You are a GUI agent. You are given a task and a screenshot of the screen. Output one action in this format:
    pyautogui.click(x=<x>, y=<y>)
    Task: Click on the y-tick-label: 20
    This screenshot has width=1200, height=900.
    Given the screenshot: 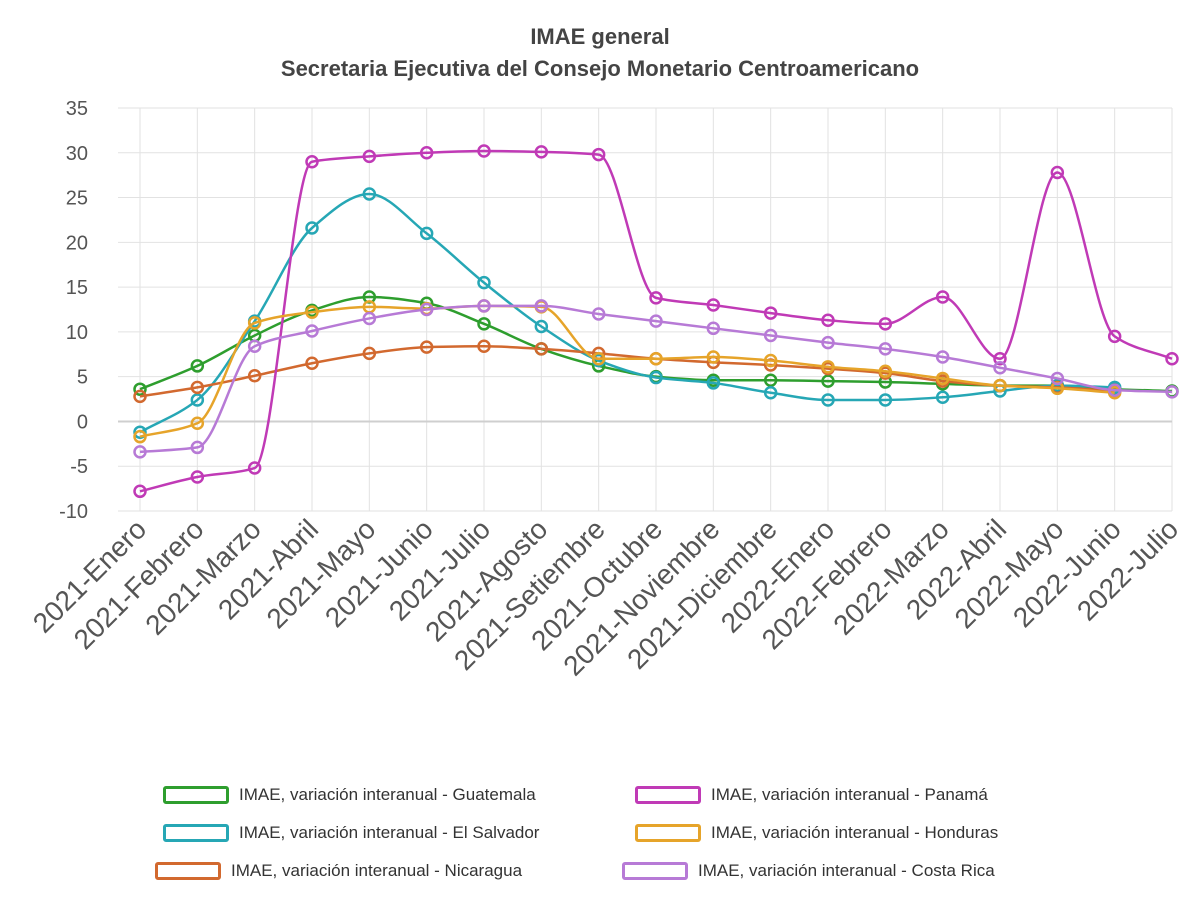 What is the action you would take?
    pyautogui.click(x=77, y=243)
    